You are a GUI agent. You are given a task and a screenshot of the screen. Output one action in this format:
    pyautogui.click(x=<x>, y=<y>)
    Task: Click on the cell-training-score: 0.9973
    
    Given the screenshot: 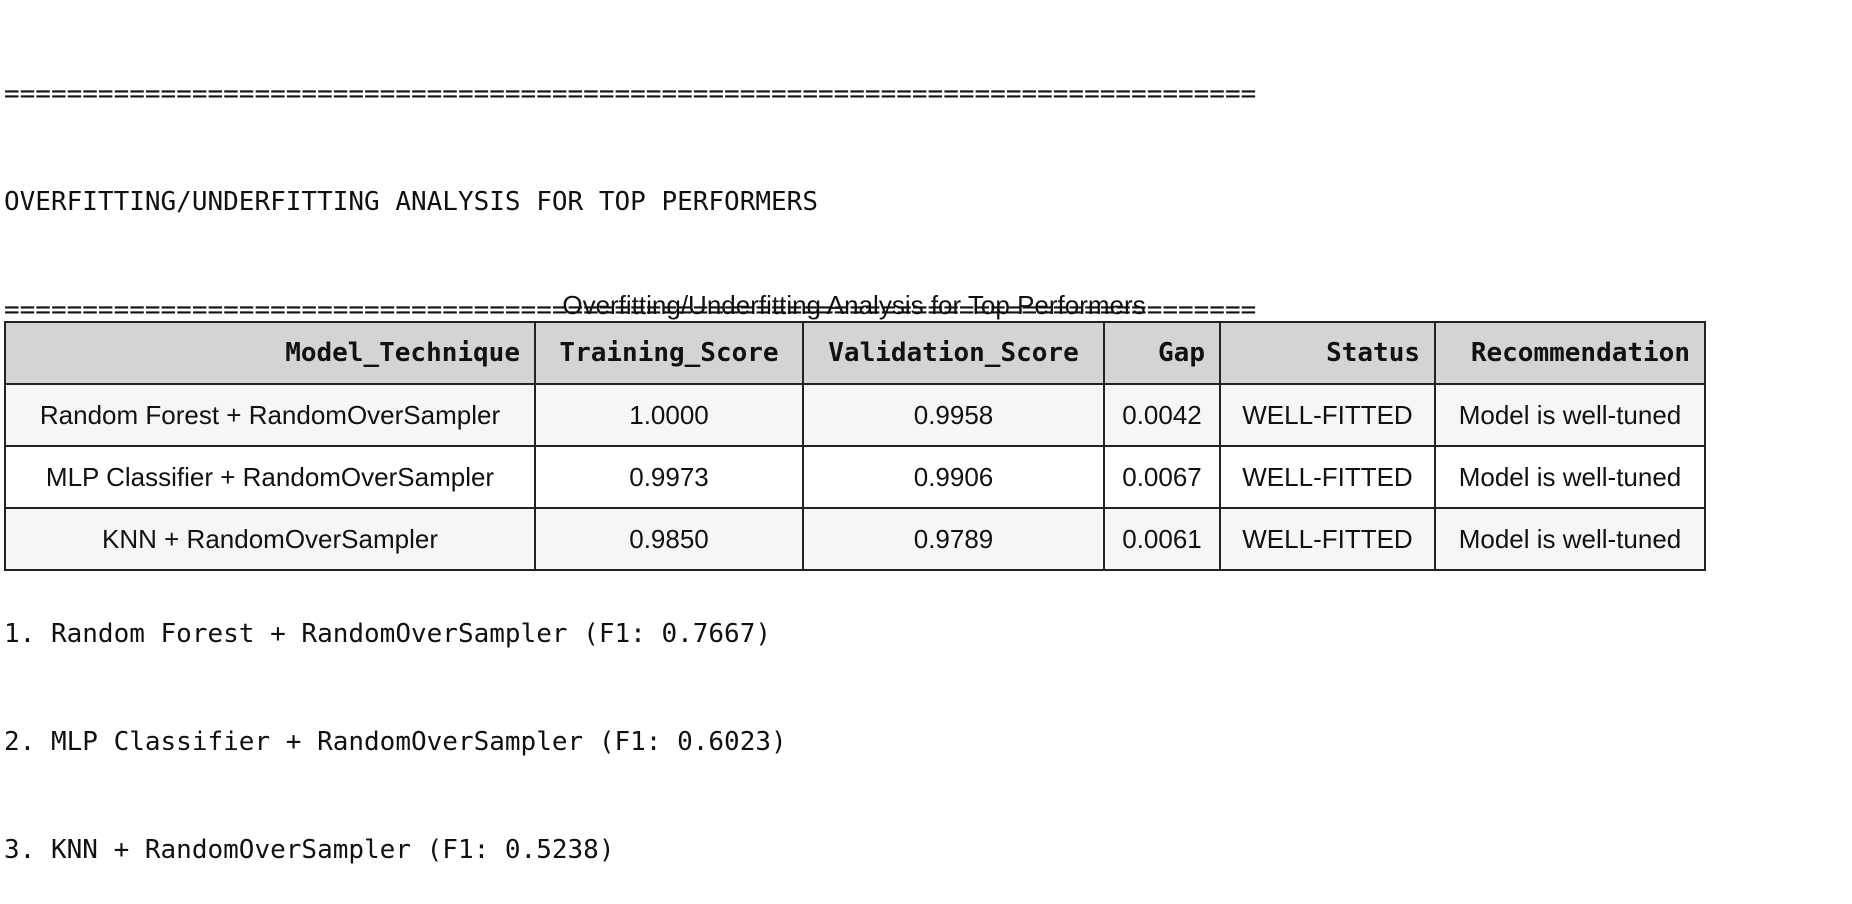 What is the action you would take?
    pyautogui.click(x=669, y=477)
    